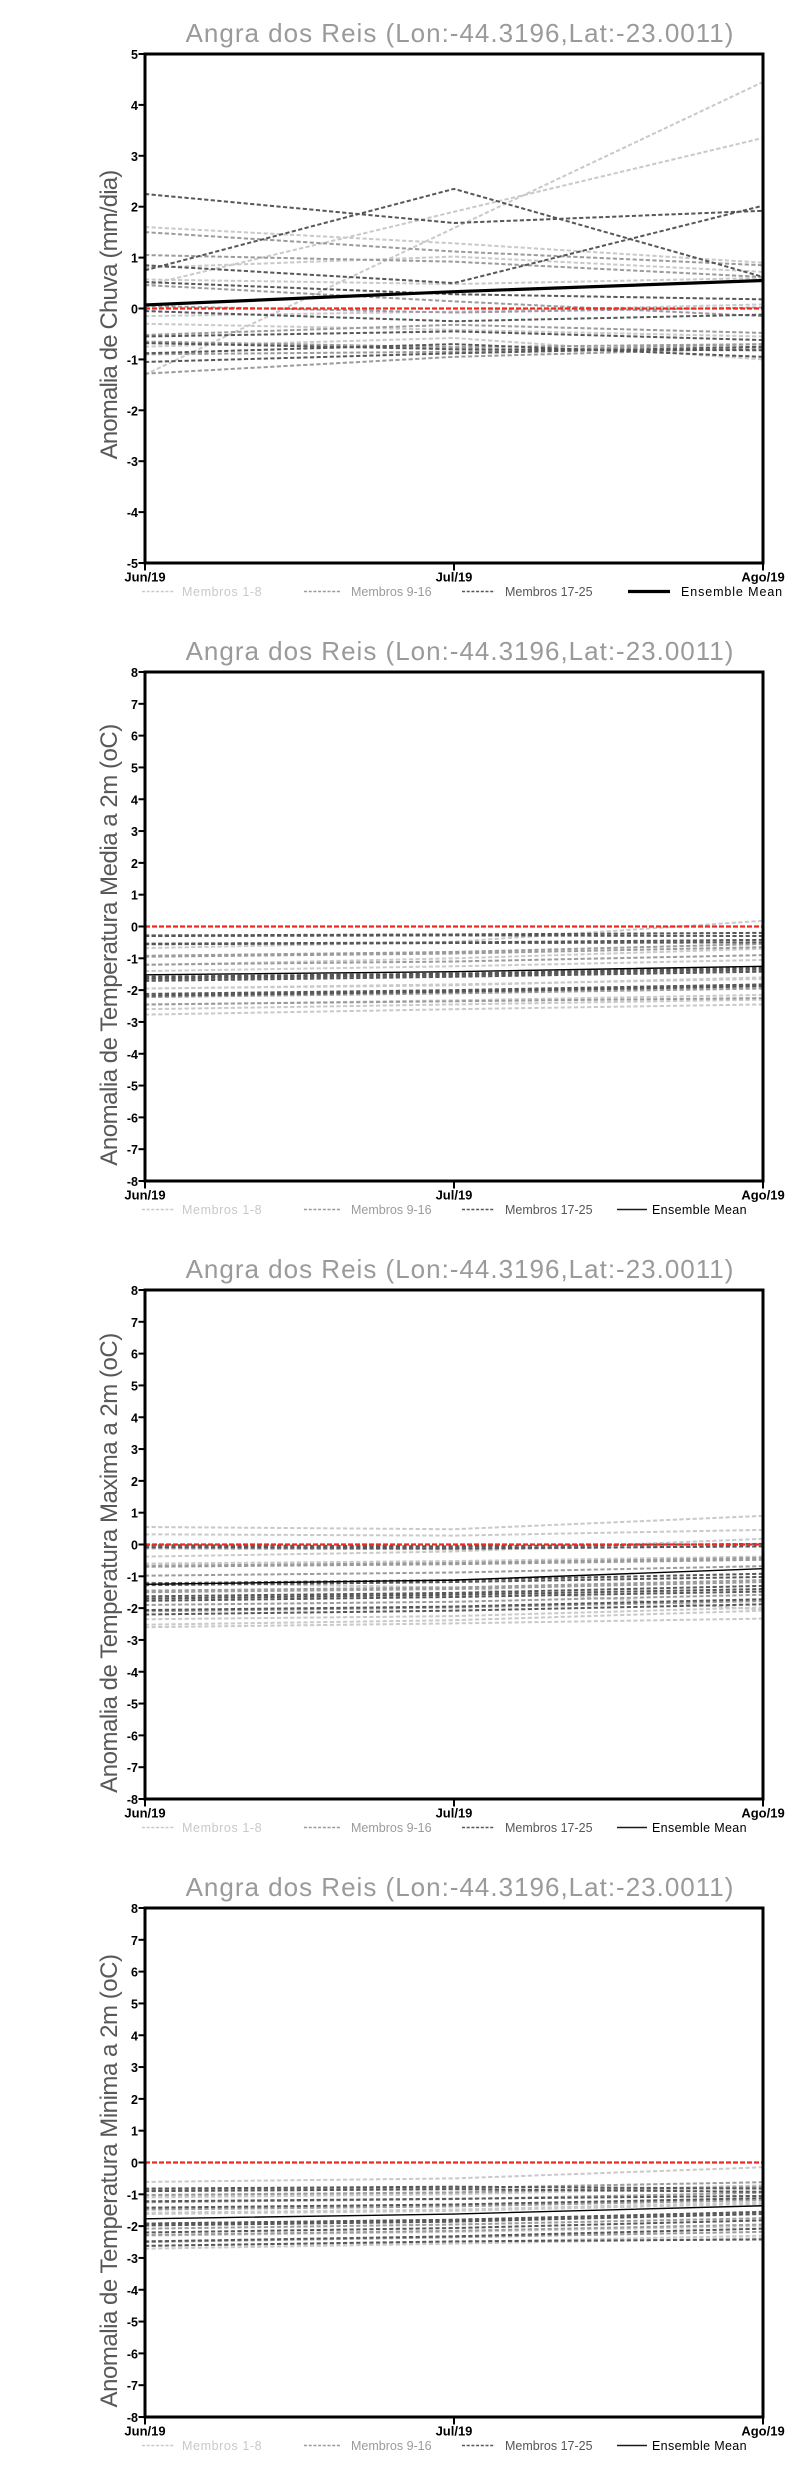  Describe the element at coordinates (109, 944) in the screenshot. I see `svg-text:Anomalia de Temperatura Media: Anomalia de Temperatura Media a 2m (oC)` at that location.